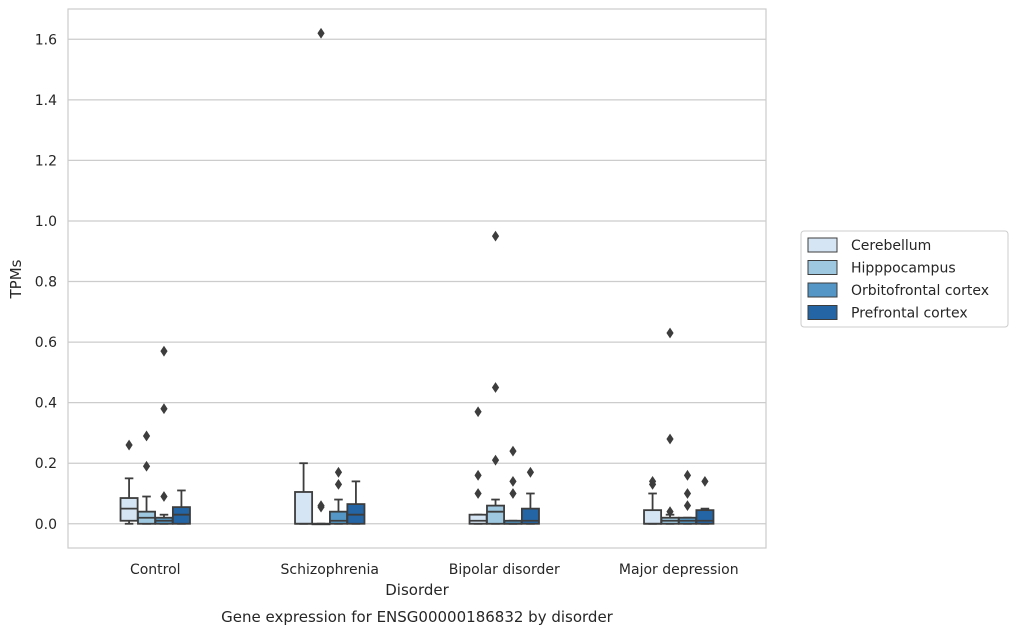 Image resolution: width=1018 pixels, height=638 pixels. I want to click on legend-label: Hipppocampus, so click(903, 269).